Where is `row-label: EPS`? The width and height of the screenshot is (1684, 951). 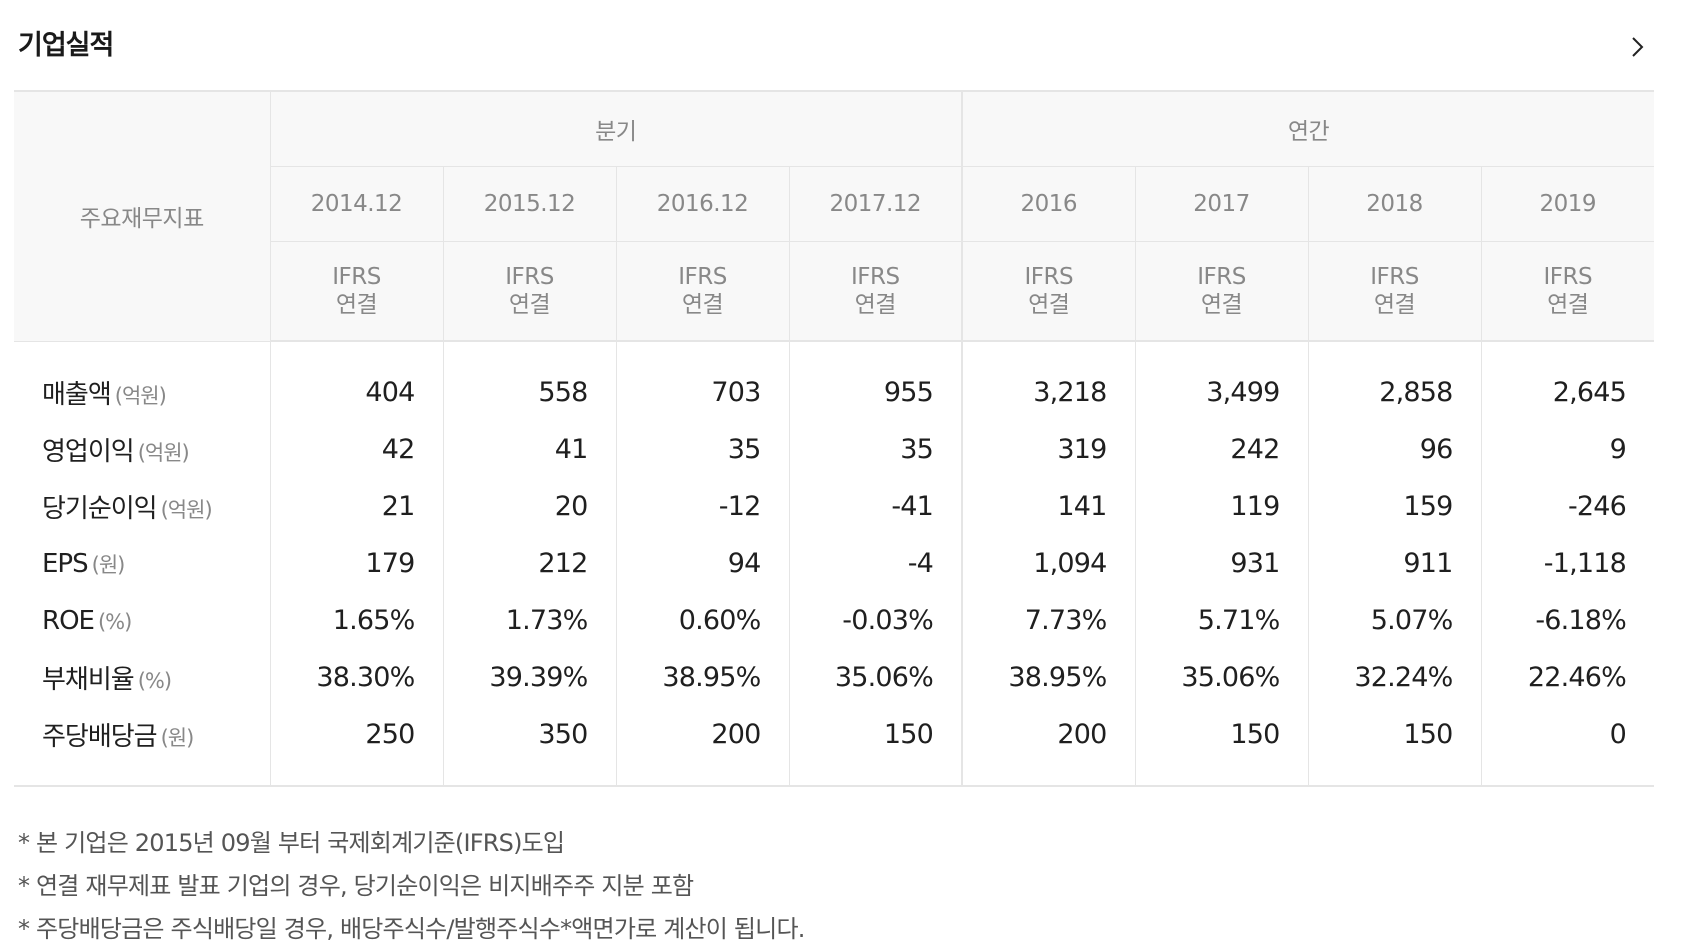 row-label: EPS is located at coordinates (65, 563).